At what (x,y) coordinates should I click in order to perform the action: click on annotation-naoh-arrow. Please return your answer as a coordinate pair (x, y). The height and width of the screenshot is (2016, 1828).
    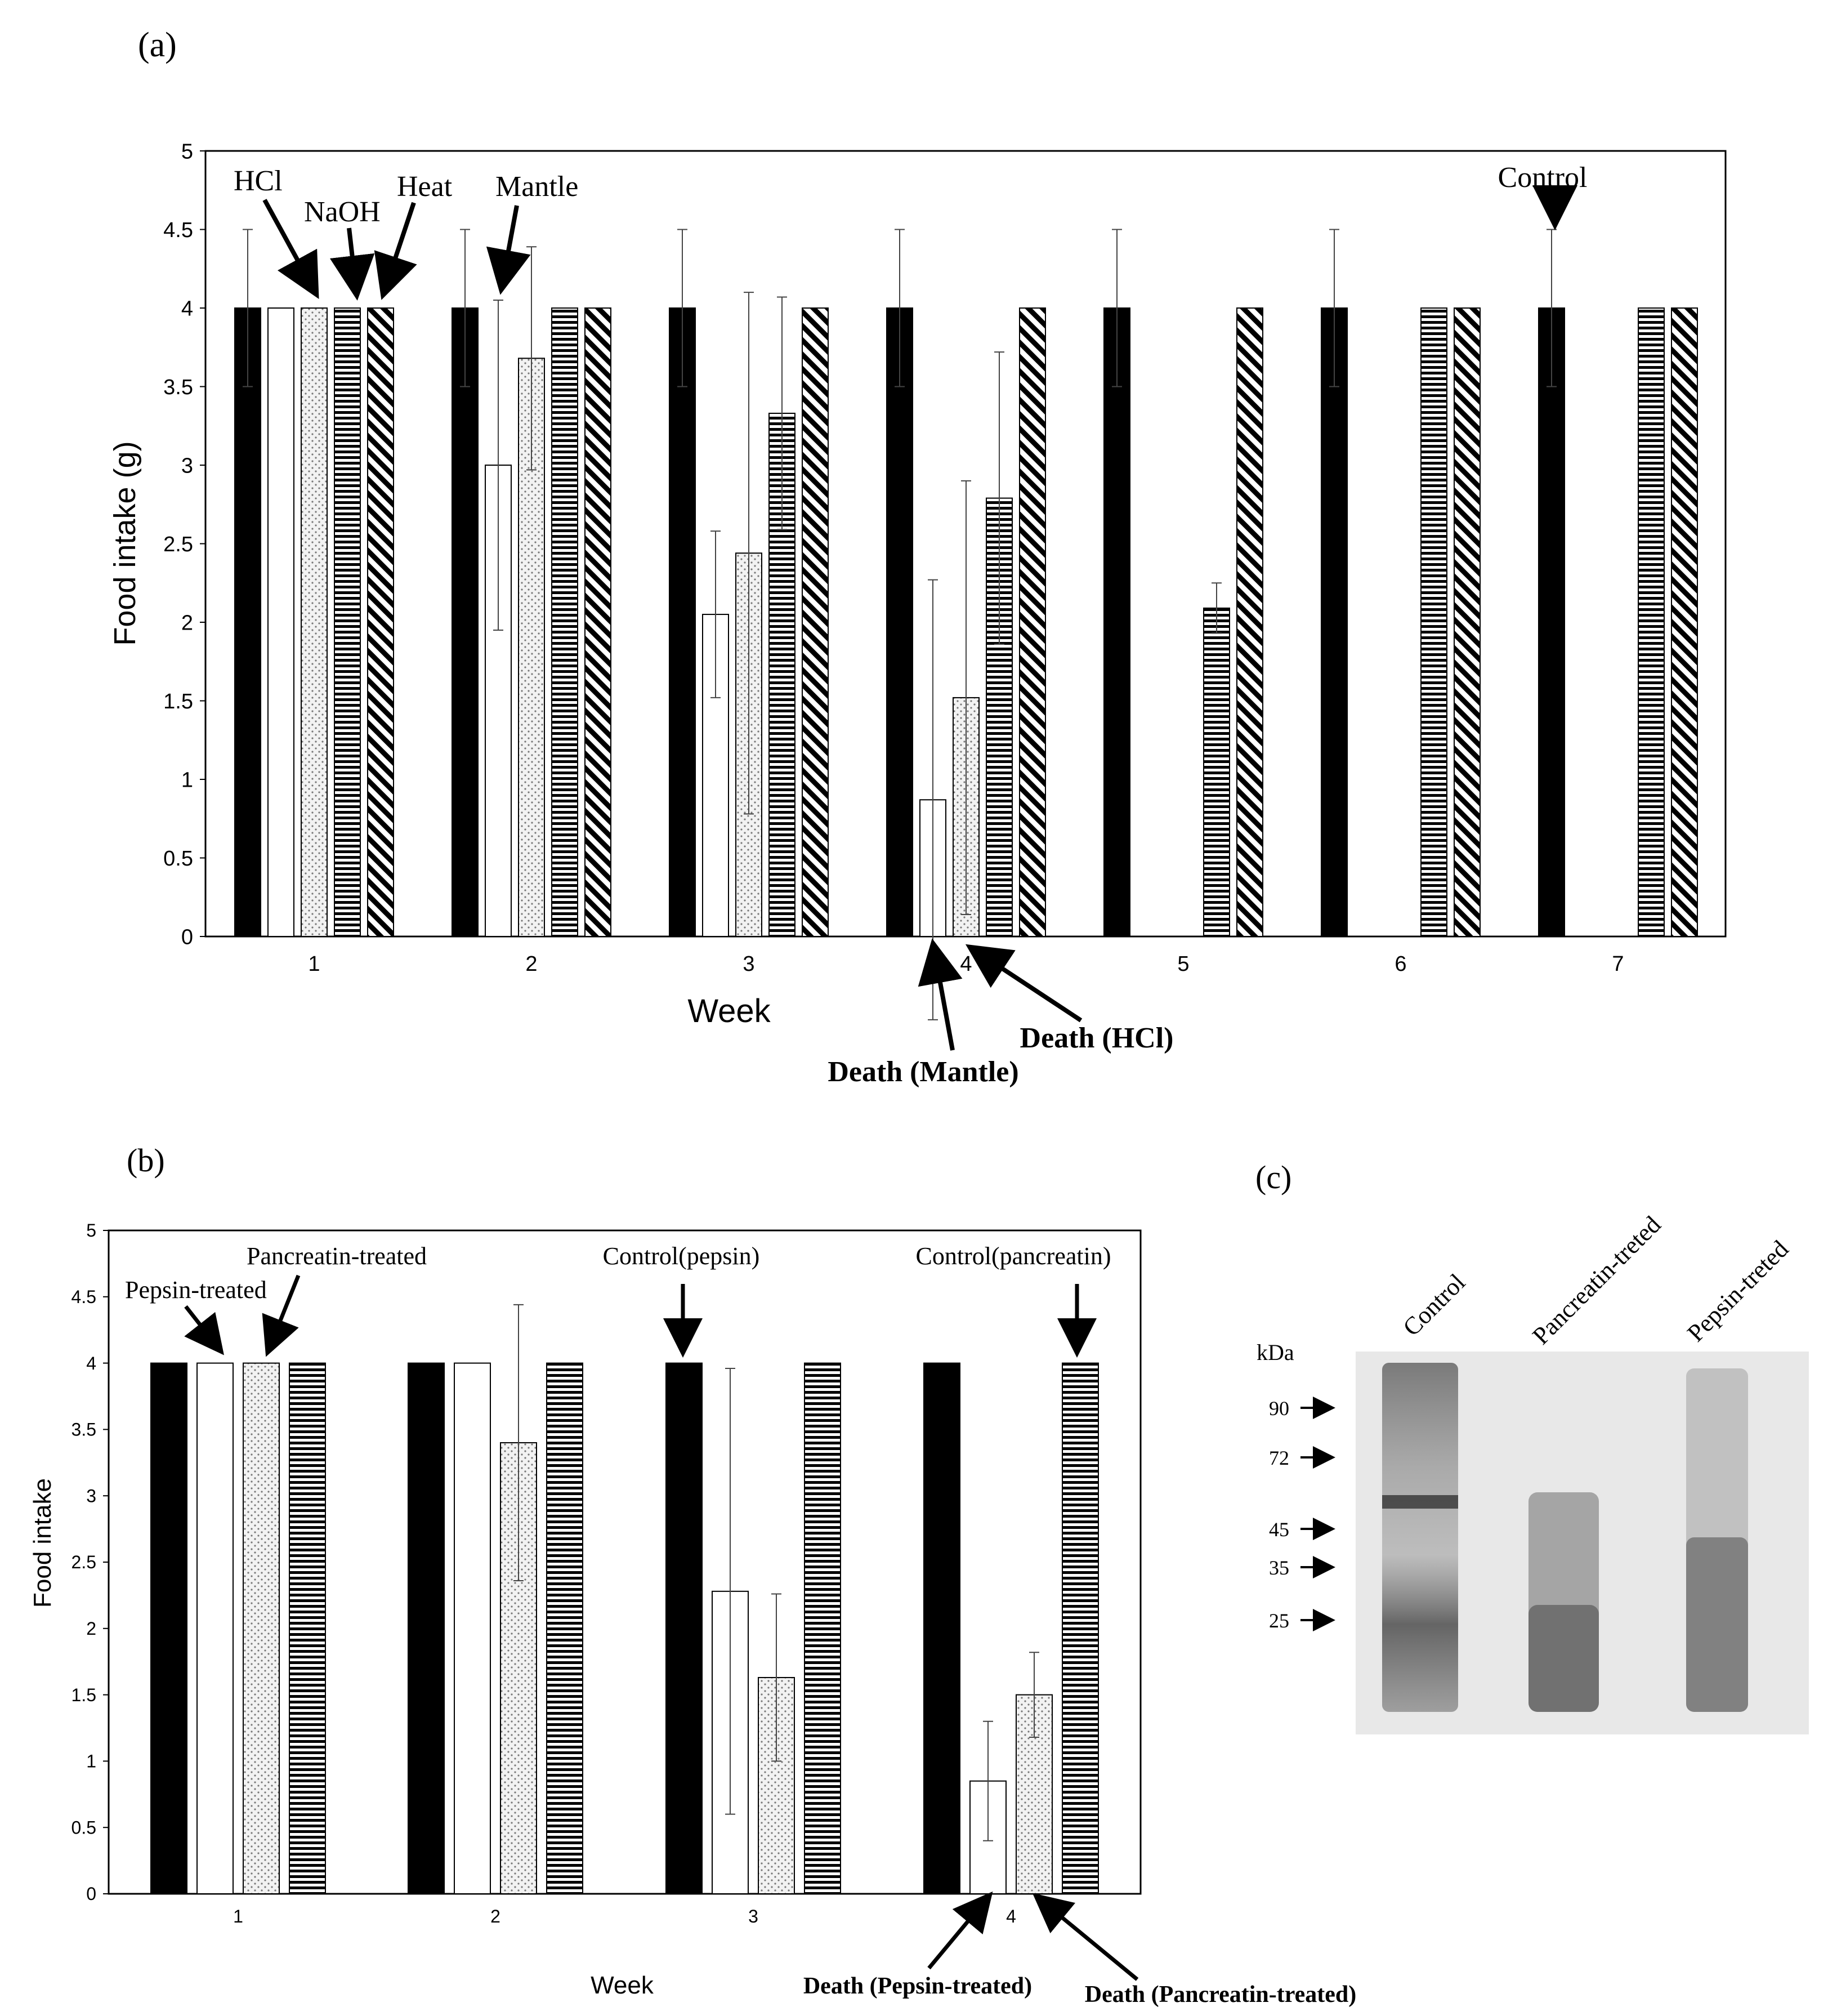
    Looking at the image, I should click on (352, 264).